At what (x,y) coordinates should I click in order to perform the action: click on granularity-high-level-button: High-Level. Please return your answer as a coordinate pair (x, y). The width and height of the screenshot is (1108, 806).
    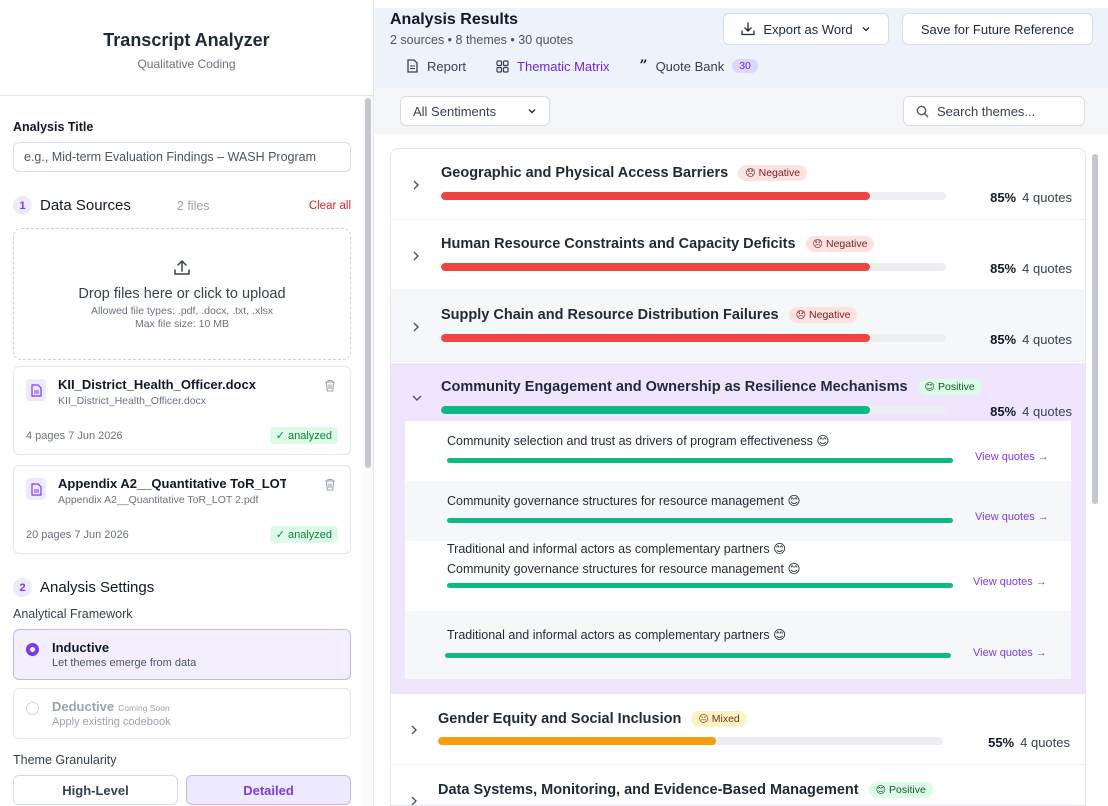
    Looking at the image, I should click on (95, 790).